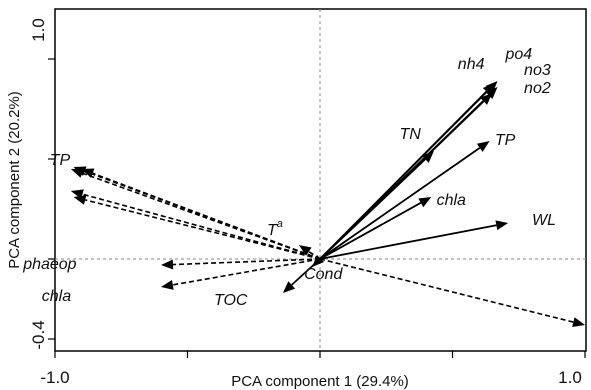  I want to click on vector-solid-wl-line, so click(408, 242).